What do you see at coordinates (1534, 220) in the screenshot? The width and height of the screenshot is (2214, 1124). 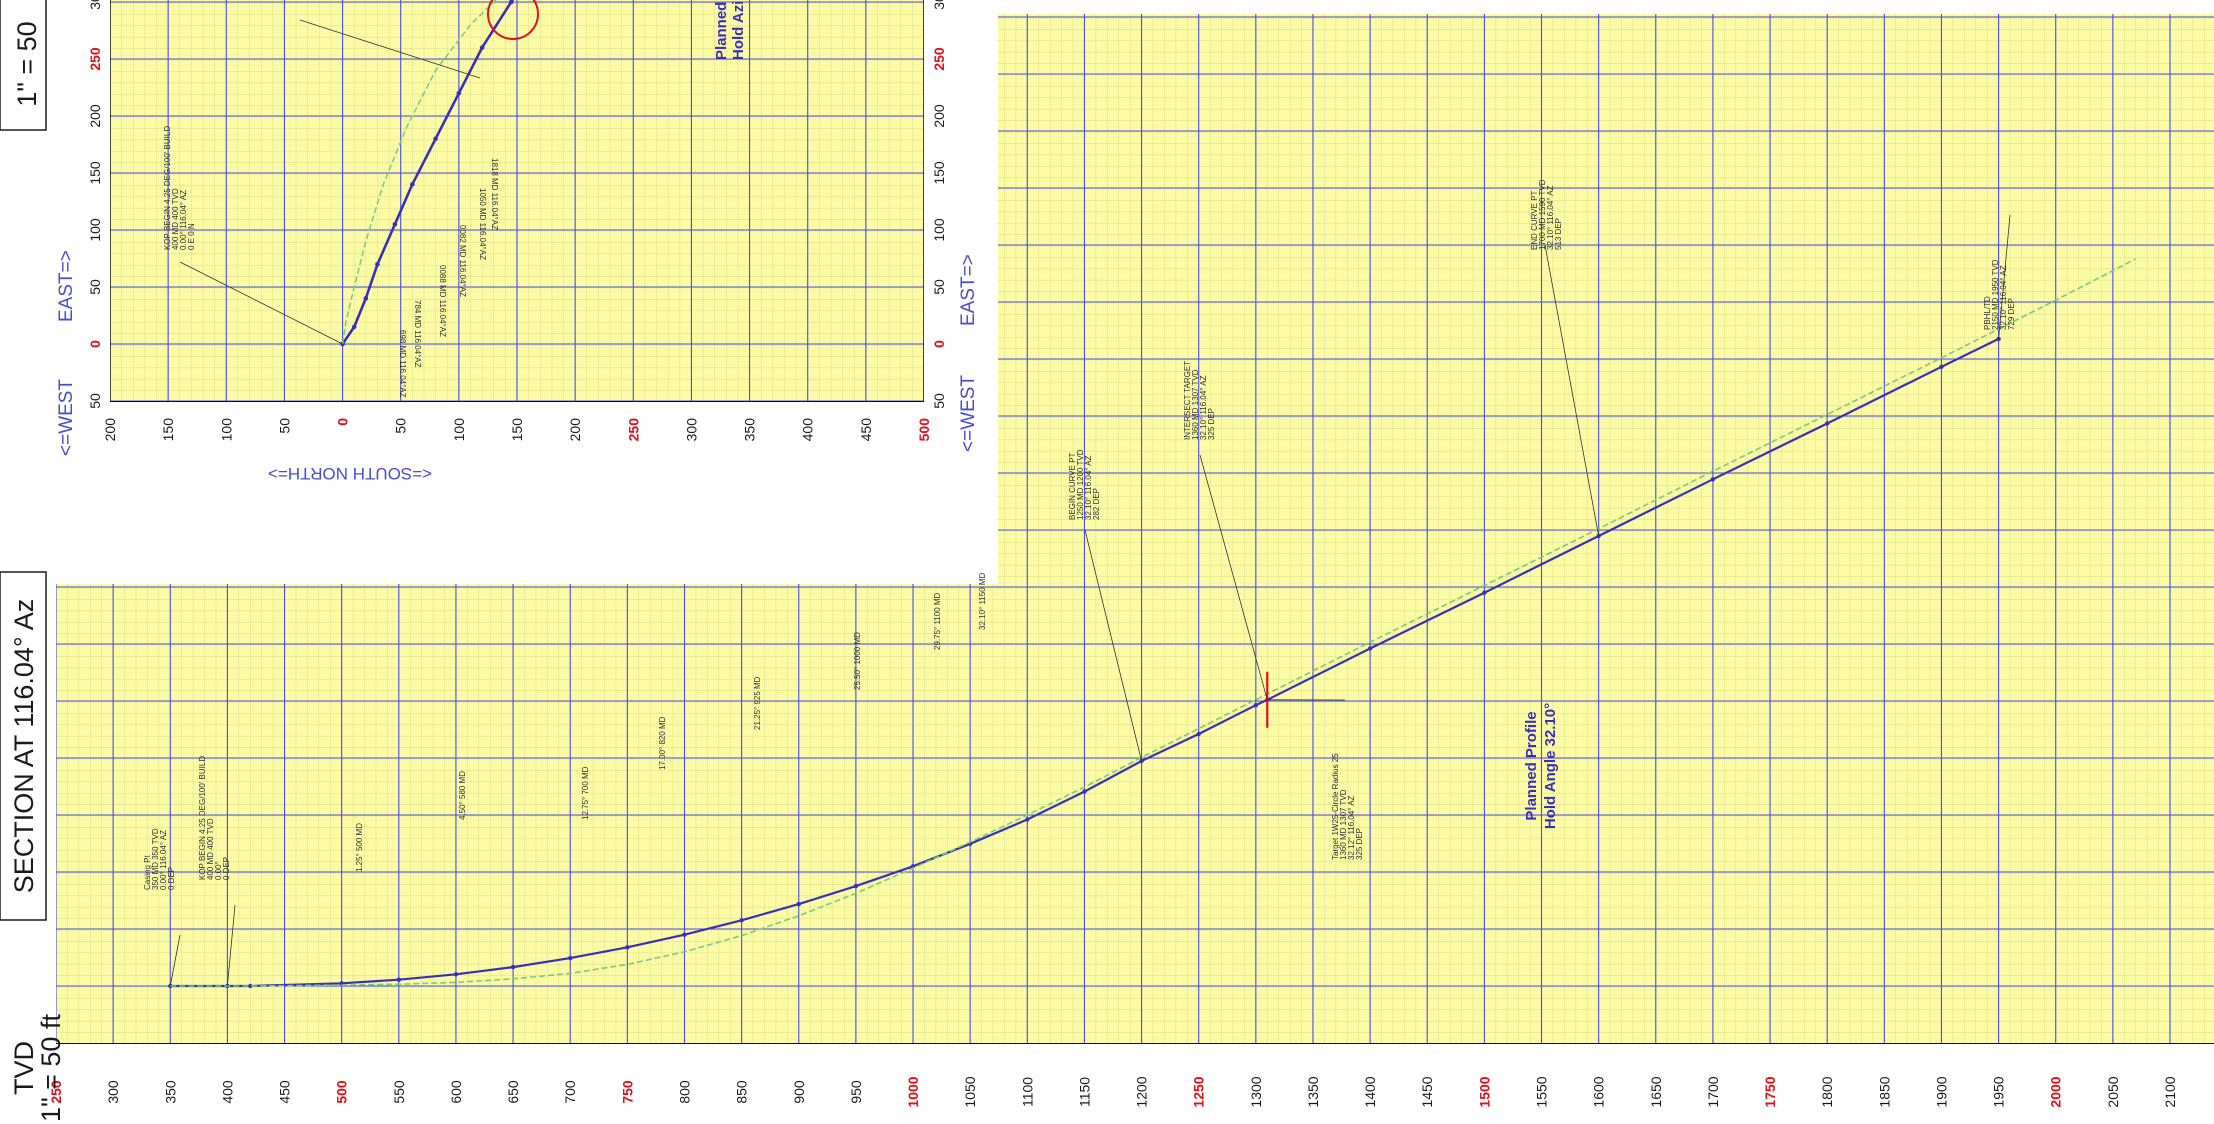 I see `section-annotation-text: END CURVE PT` at bounding box center [1534, 220].